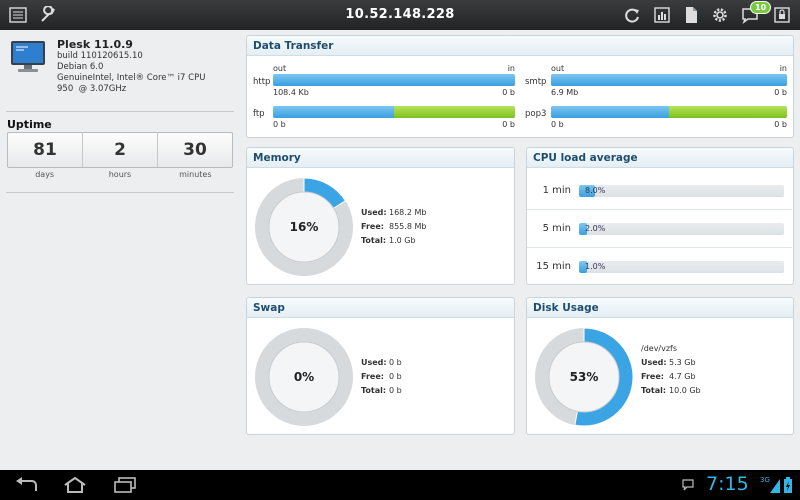 Image resolution: width=800 pixels, height=500 pixels. I want to click on swap-percent: 0%, so click(304, 377).